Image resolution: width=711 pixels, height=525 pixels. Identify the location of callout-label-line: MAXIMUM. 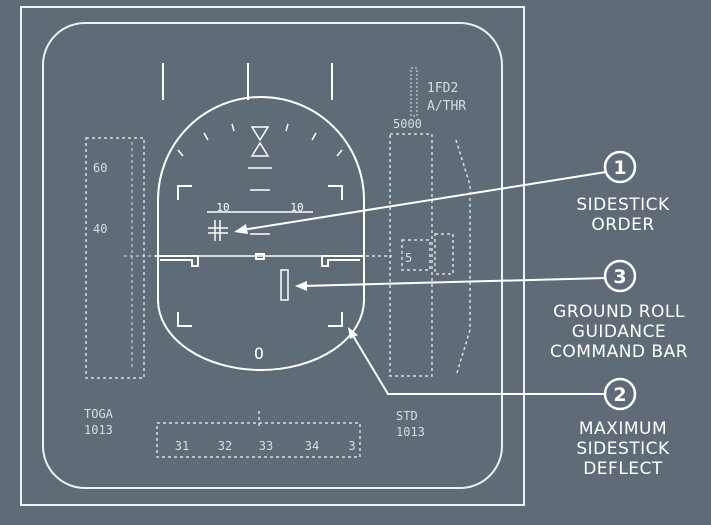
(623, 429).